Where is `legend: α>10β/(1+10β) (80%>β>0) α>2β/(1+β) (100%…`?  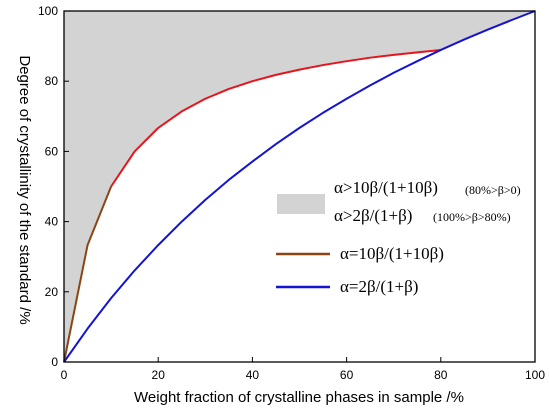 legend: α>10β/(1+10β) (80%>β>0) α>2β/(1+β) (100%… is located at coordinates (398, 237).